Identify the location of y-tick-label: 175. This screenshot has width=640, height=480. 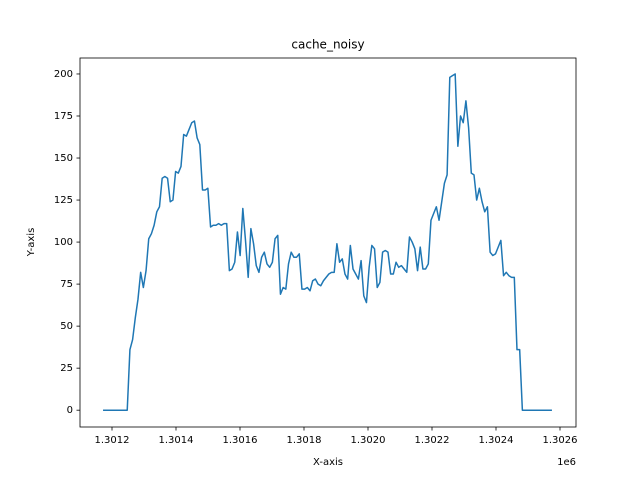
(63, 116).